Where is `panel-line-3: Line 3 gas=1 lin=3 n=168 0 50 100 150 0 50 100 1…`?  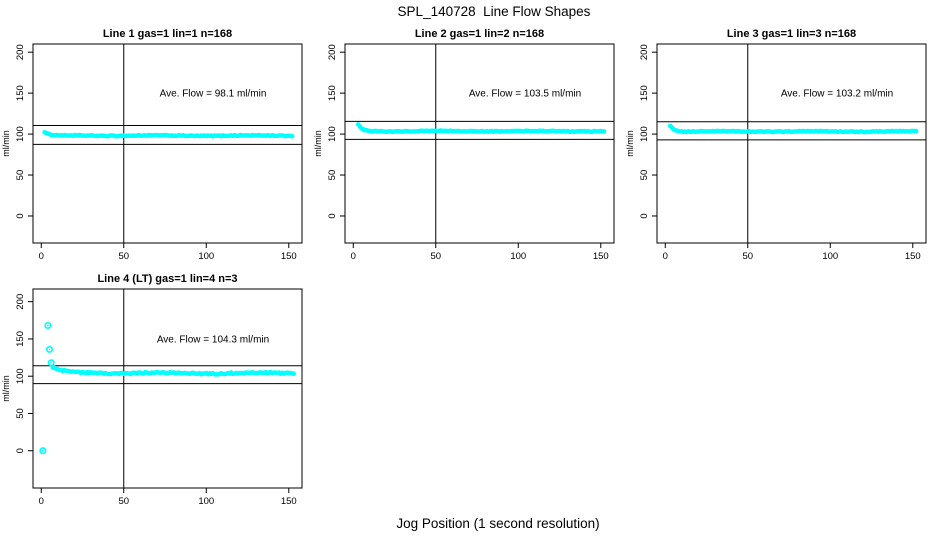 panel-line-3: Line 3 gas=1 lin=3 n=168 0 50 100 150 0 50 100 1… is located at coordinates (776, 145).